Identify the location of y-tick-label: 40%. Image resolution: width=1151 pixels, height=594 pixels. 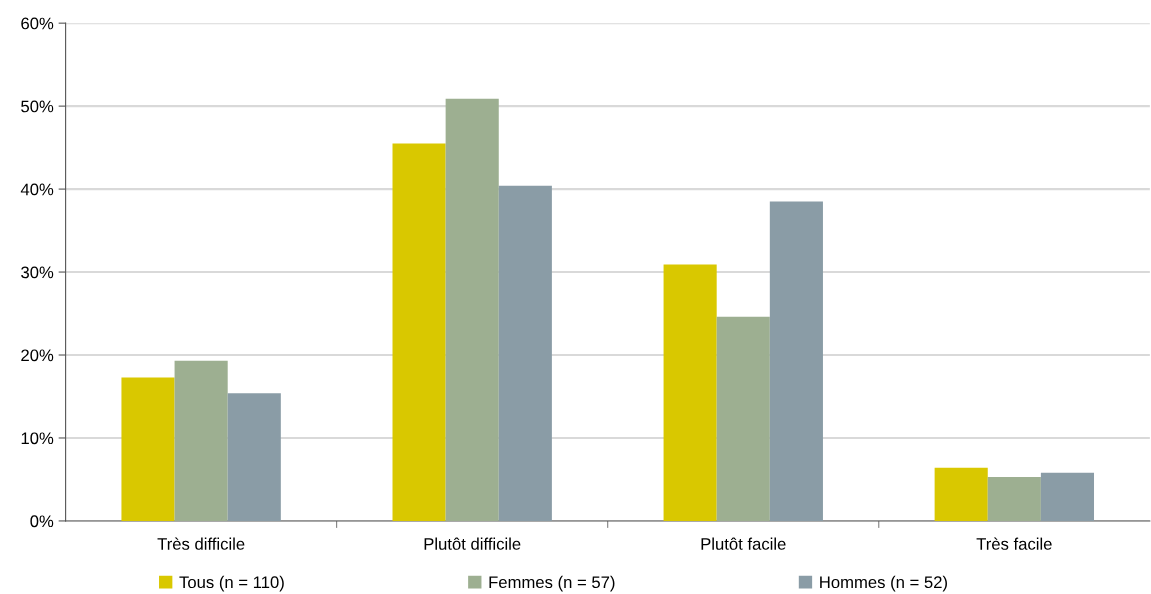
(37, 189).